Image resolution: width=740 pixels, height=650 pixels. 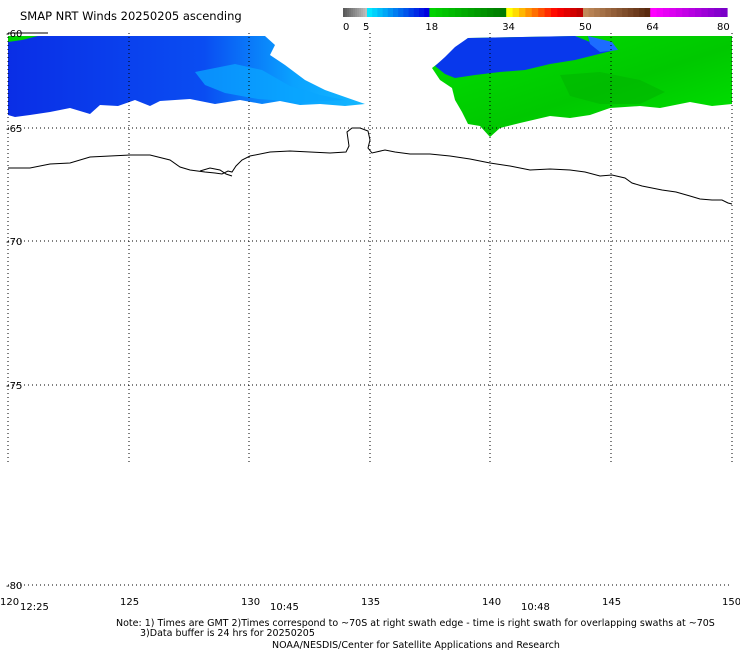 I want to click on lon-label-145: 145, so click(x=611, y=602).